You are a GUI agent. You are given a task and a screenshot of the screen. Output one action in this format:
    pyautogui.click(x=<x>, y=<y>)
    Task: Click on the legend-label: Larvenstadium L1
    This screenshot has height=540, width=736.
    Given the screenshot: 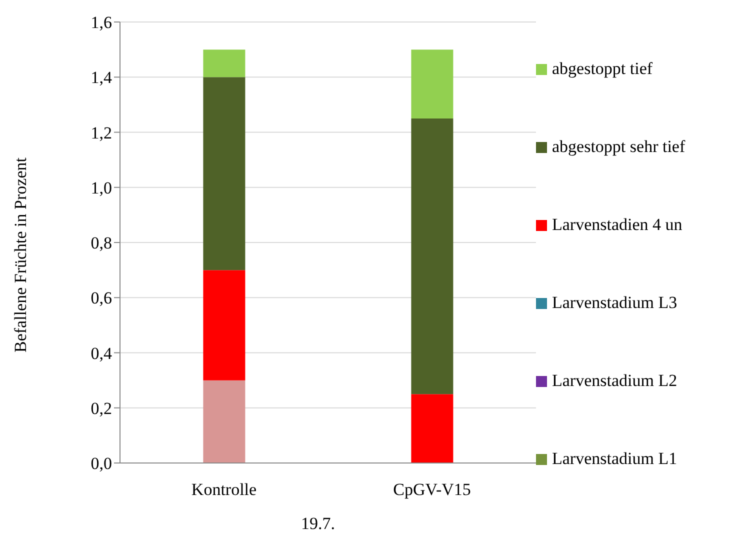 What is the action you would take?
    pyautogui.click(x=615, y=459)
    